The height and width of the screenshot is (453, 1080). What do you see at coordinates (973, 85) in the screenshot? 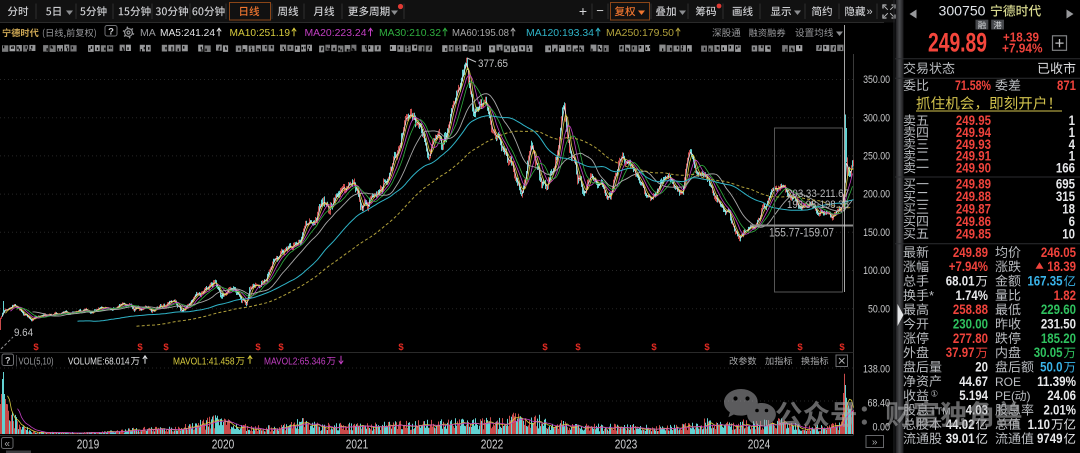
I see `svg-text: 71.58%` at bounding box center [973, 85].